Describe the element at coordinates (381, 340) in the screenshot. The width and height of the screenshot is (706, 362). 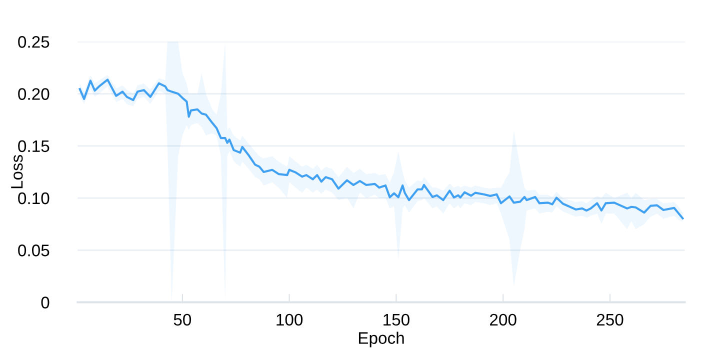
I see `x-axis-title: Epoch` at that location.